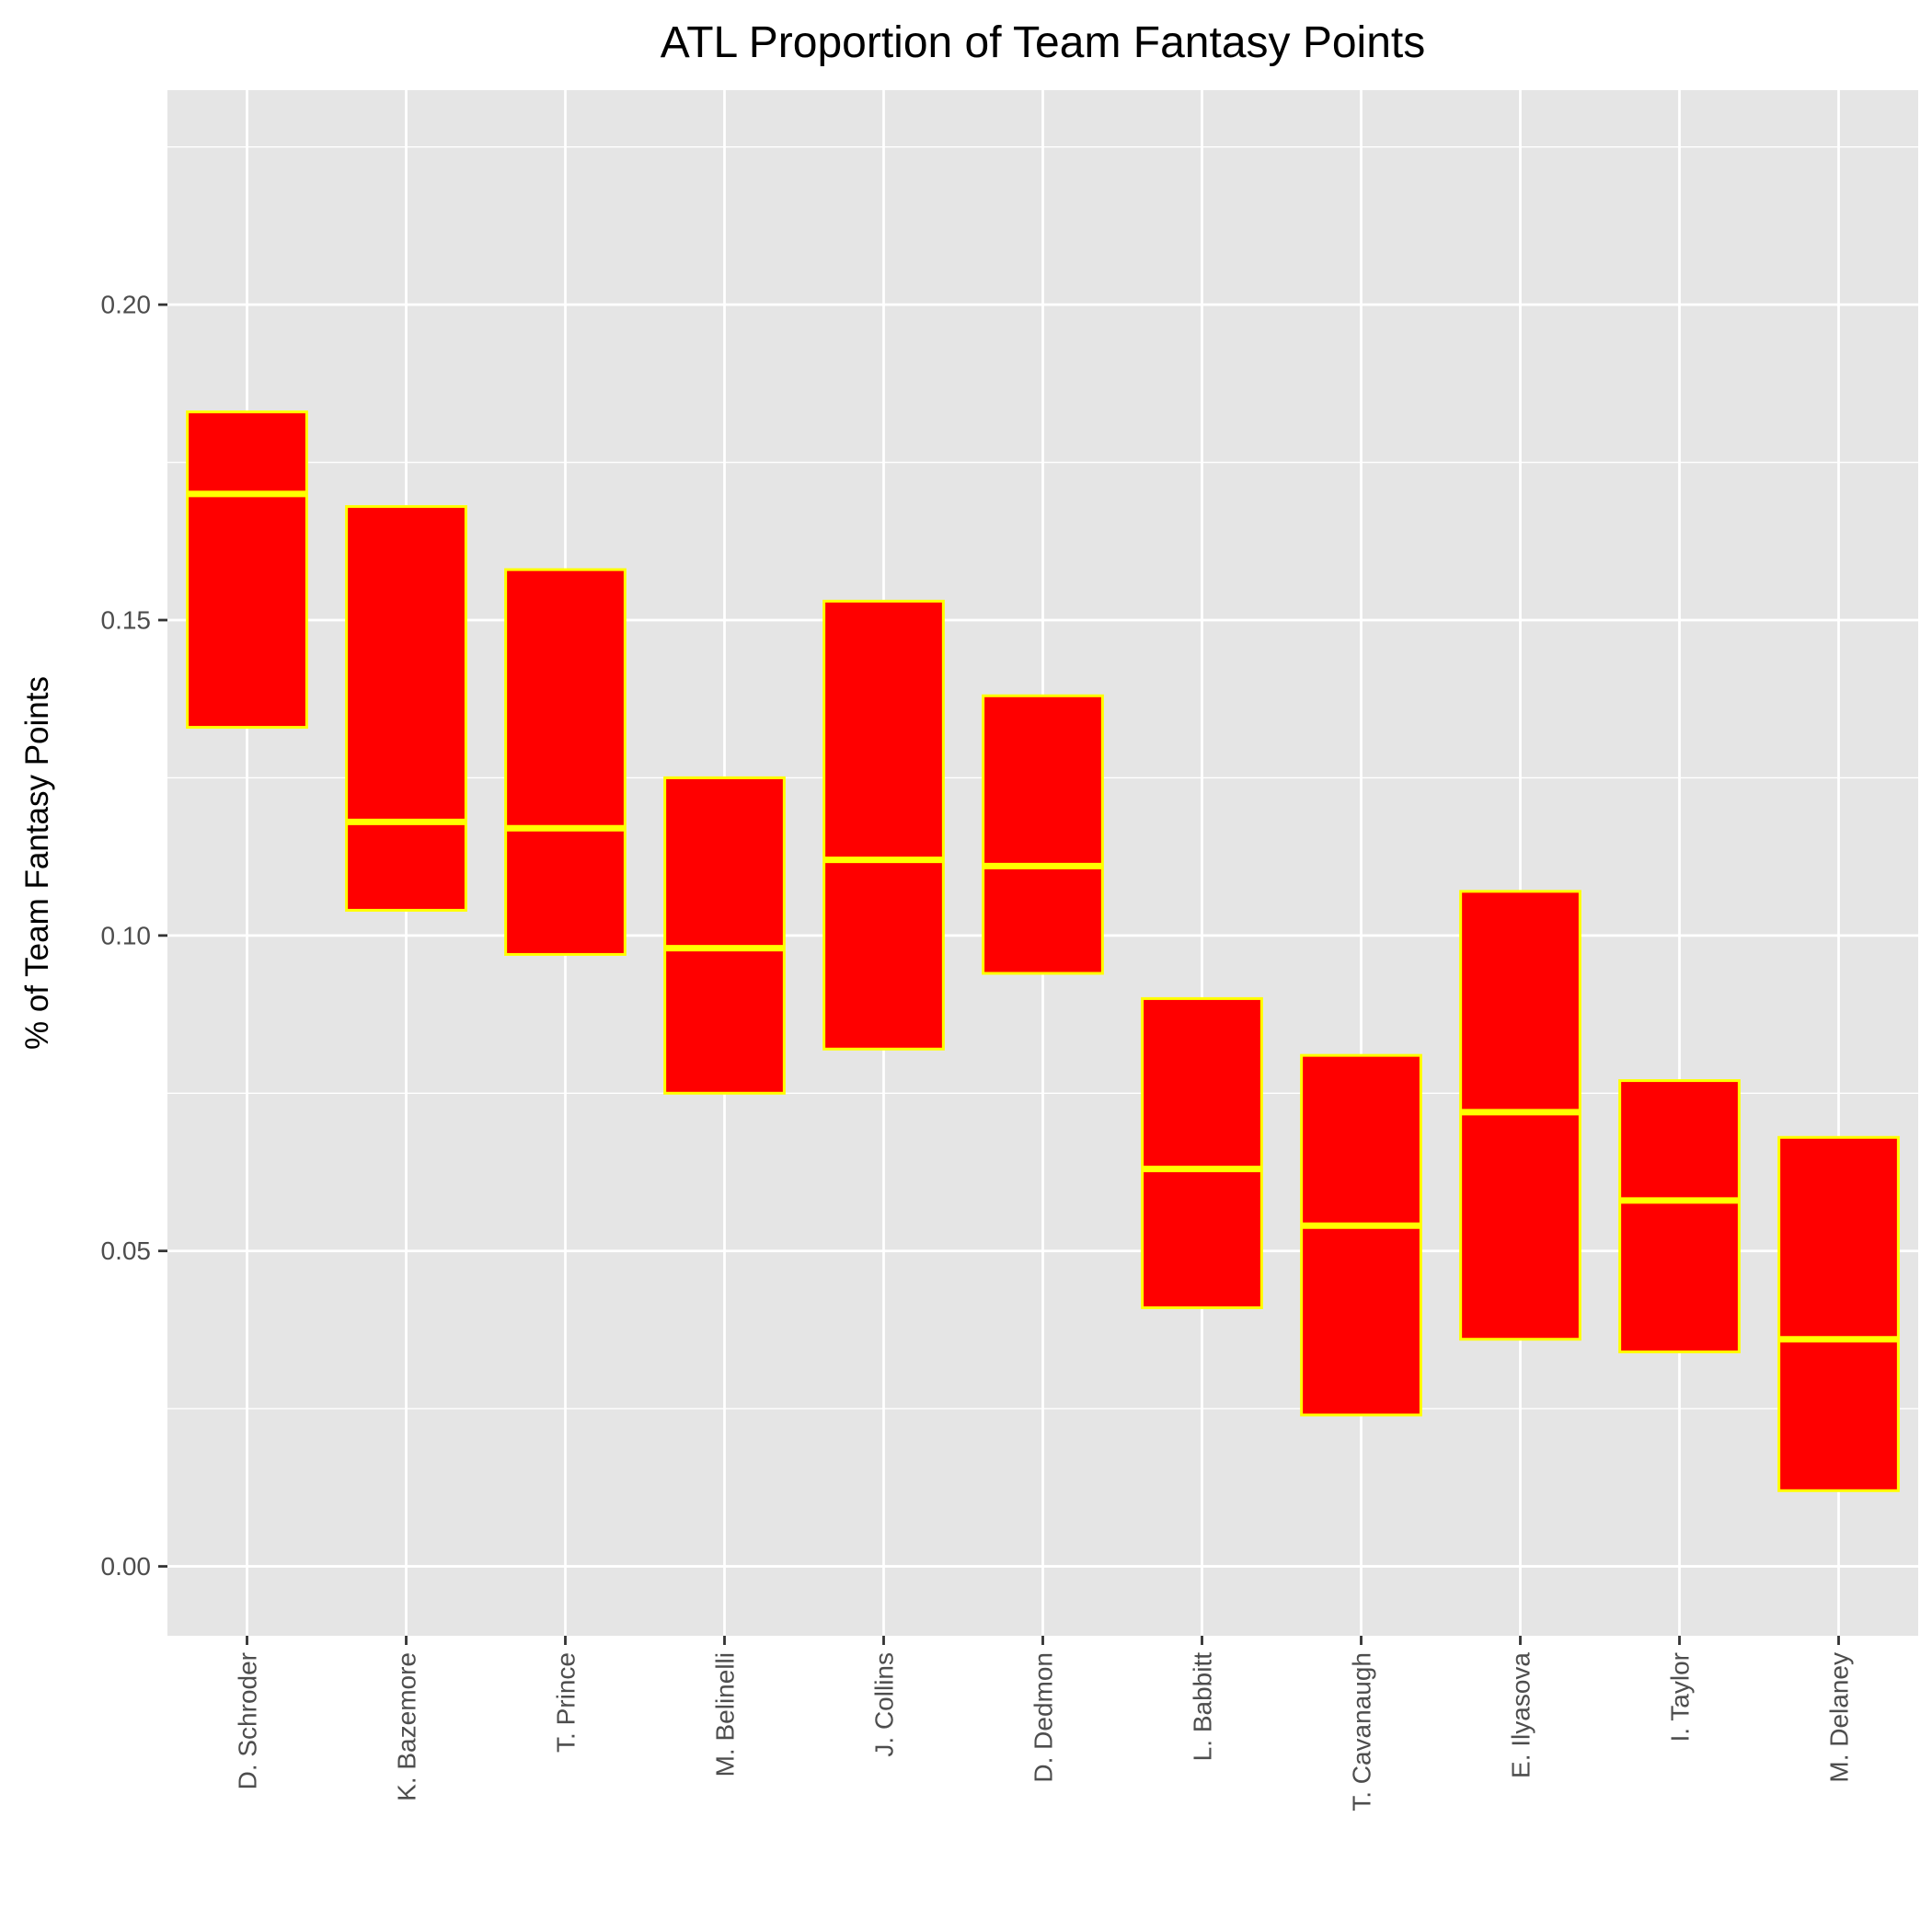 Image resolution: width=1932 pixels, height=1932 pixels. I want to click on x-tick-label: T. Prince, so click(566, 1702).